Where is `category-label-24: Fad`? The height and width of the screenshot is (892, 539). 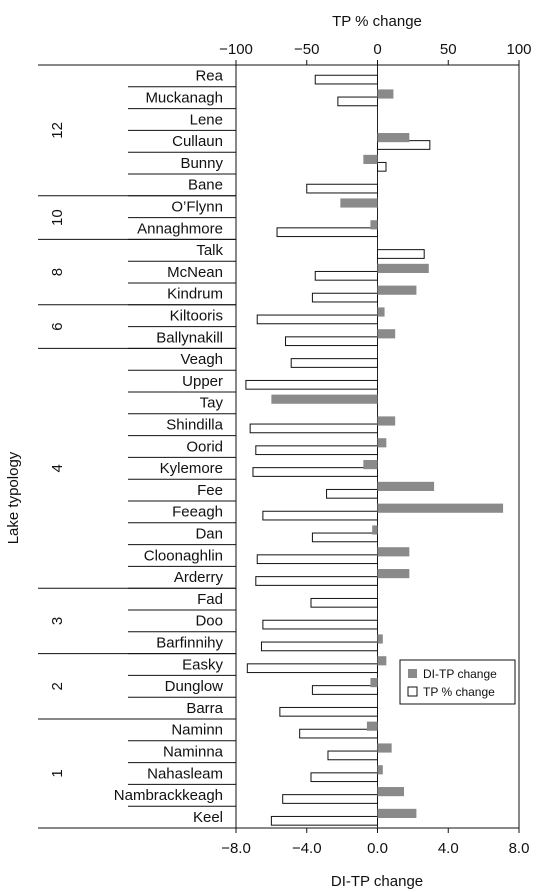 category-label-24: Fad is located at coordinates (210, 599).